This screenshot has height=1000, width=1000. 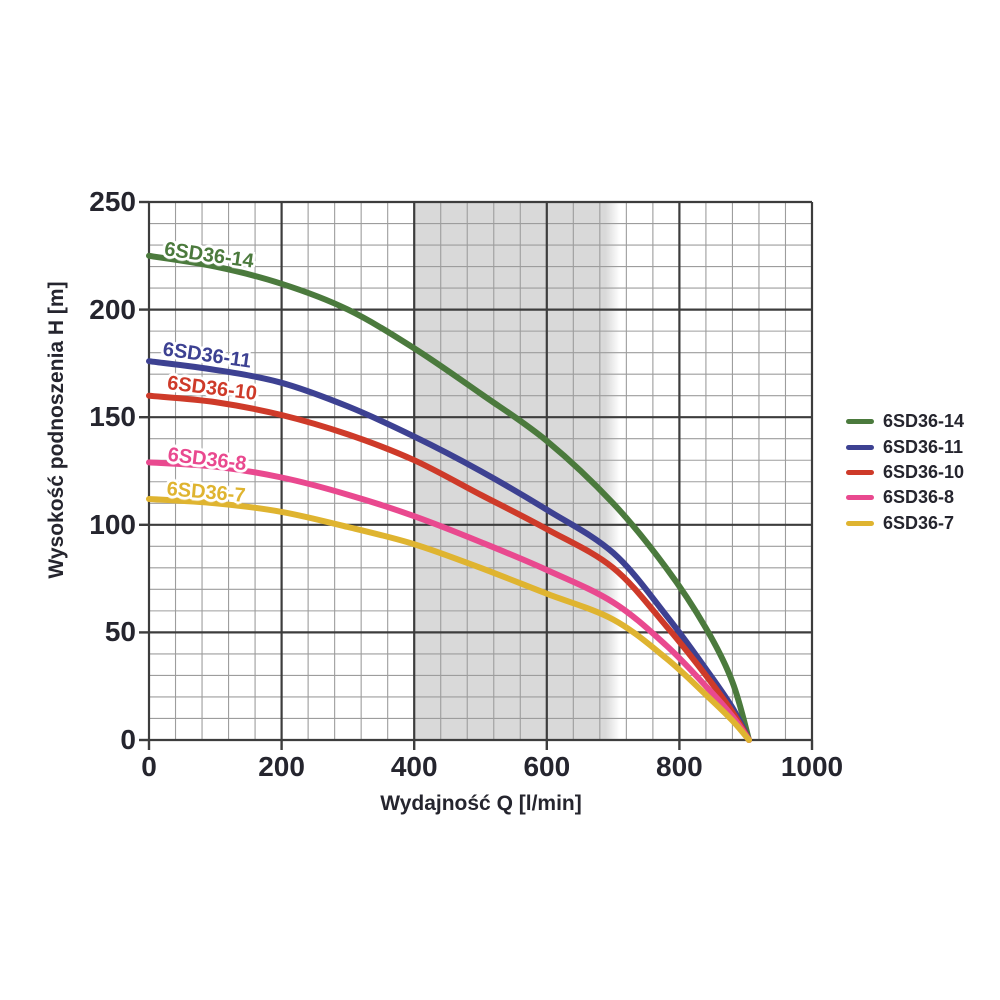 What do you see at coordinates (128, 739) in the screenshot?
I see `y-tick-label-0: 0` at bounding box center [128, 739].